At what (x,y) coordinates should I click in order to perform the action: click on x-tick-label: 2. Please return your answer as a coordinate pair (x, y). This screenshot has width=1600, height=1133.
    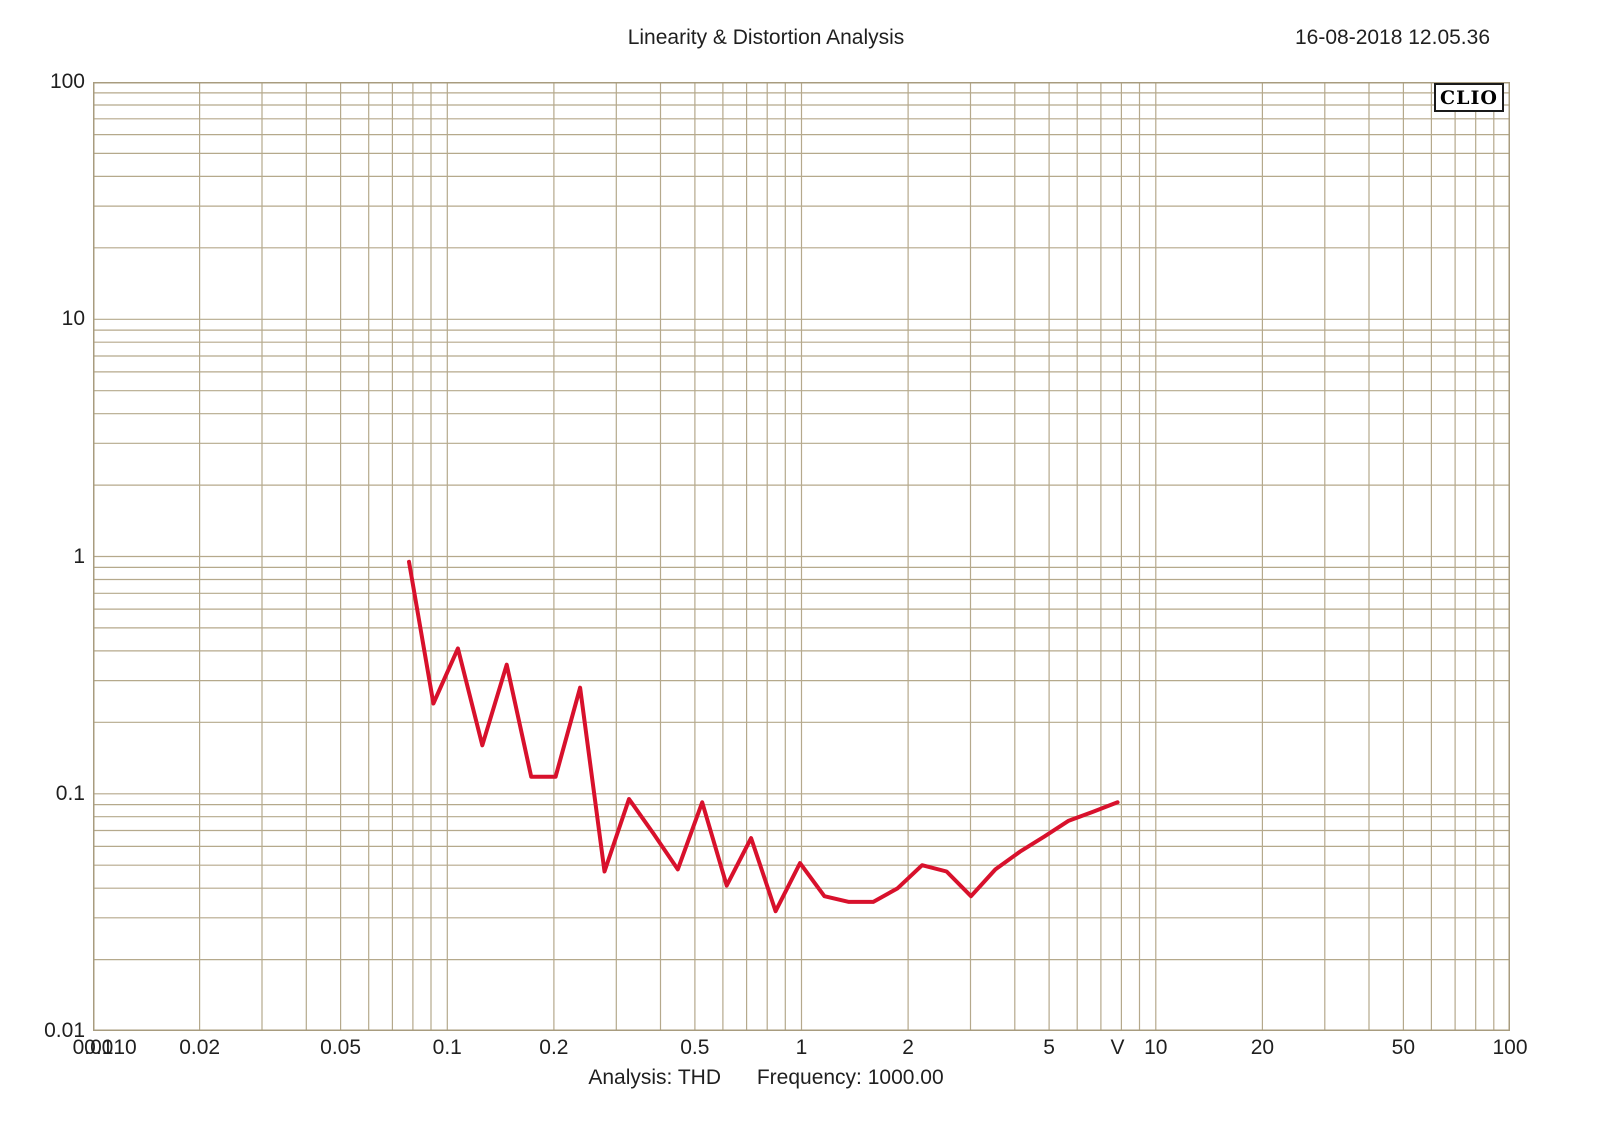
    Looking at the image, I should click on (908, 1047).